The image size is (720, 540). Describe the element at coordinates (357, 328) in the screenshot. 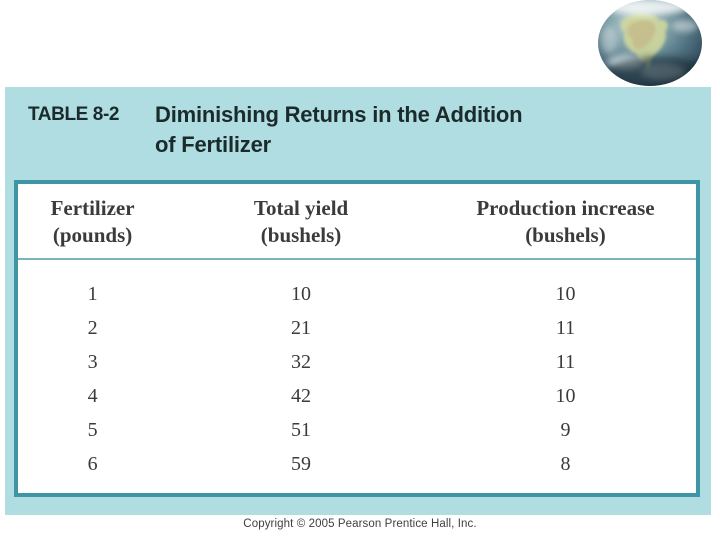

I see `table-row: 2 21 11` at that location.